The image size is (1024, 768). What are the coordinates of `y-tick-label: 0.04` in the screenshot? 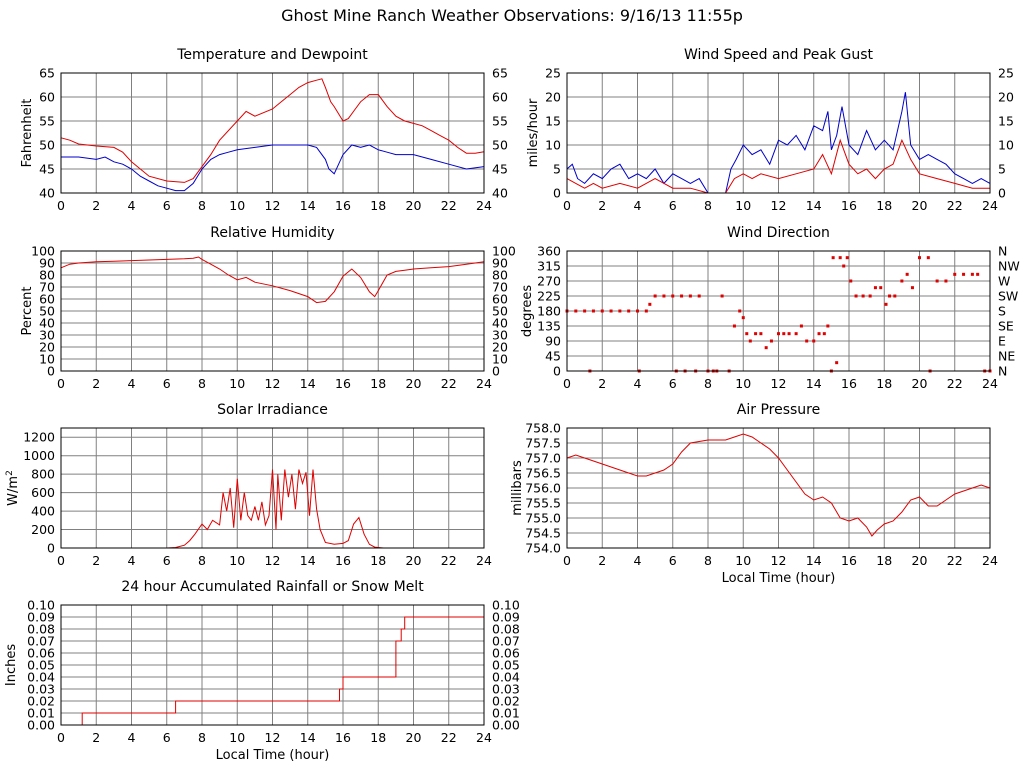 It's located at (41, 677).